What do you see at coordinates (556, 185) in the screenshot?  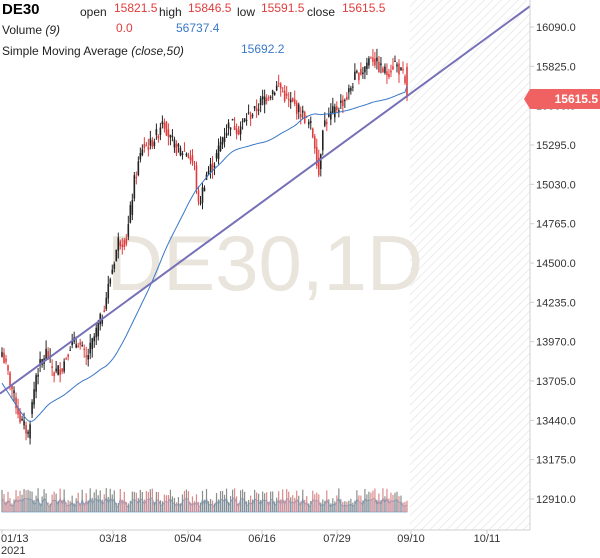 I see `y-tick-label: 15030.0` at bounding box center [556, 185].